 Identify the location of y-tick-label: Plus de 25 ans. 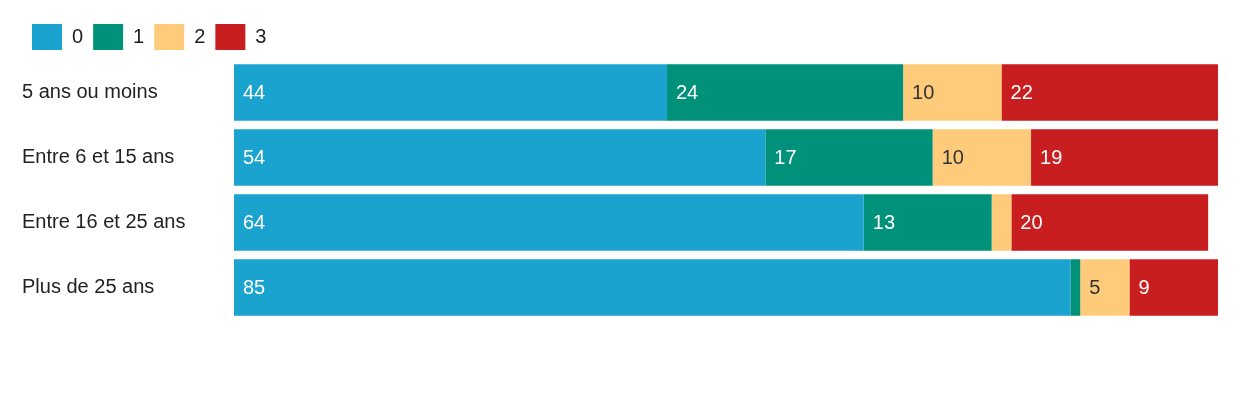
(88, 286).